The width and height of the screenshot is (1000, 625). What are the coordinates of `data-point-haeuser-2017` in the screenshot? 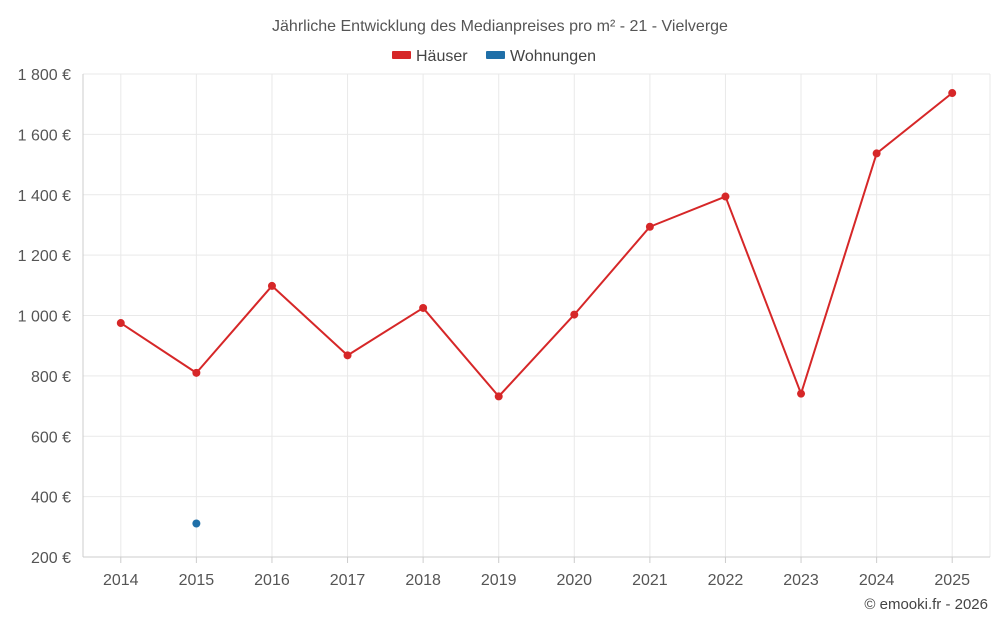 It's located at (347, 355).